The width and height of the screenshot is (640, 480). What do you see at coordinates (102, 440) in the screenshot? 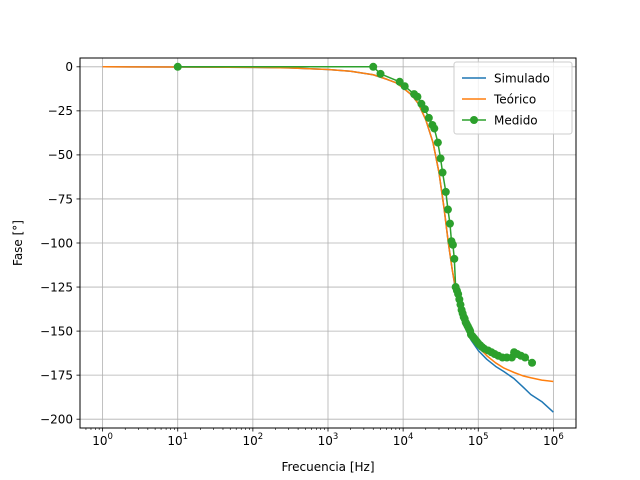
I see `x-tick-label: 10⁰` at bounding box center [102, 440].